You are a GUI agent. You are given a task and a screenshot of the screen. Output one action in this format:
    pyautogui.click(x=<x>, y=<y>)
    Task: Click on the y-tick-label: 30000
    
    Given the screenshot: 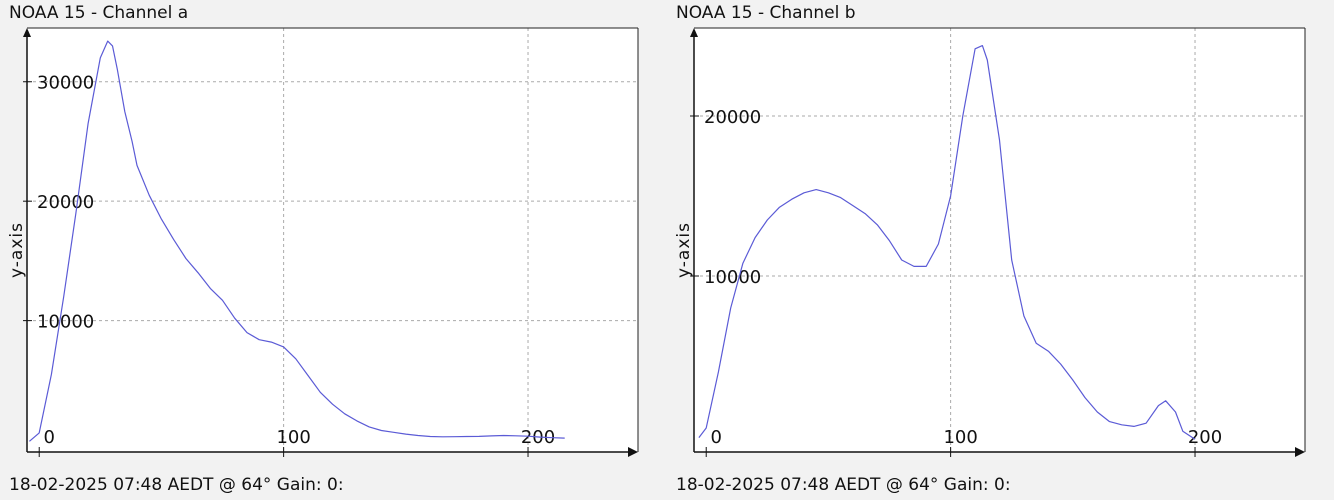 What is the action you would take?
    pyautogui.click(x=65, y=83)
    